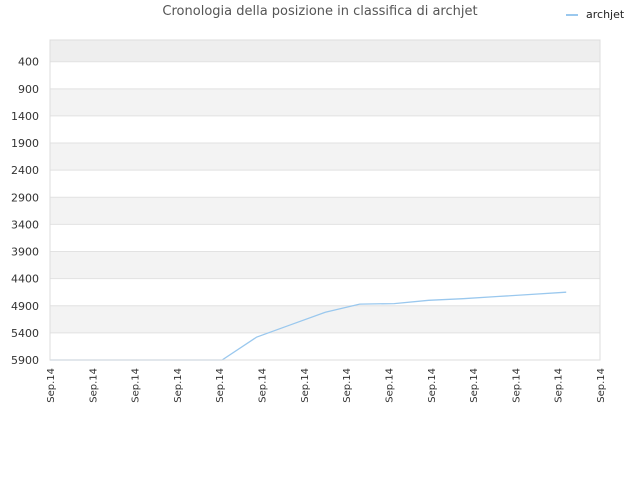 Image resolution: width=640 pixels, height=480 pixels. I want to click on y-tick-label: 2900, so click(25, 197).